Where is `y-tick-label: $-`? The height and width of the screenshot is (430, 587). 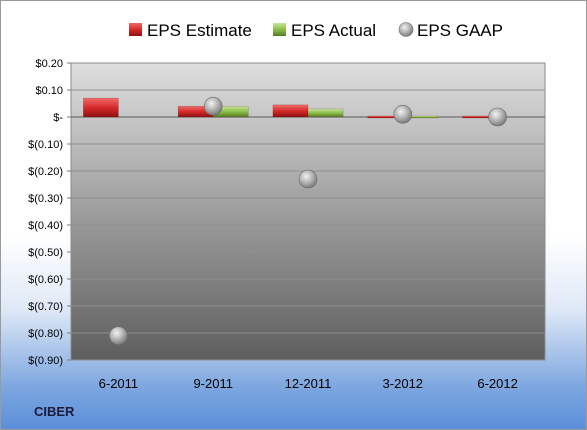
y-tick-label: $- is located at coordinates (58, 118).